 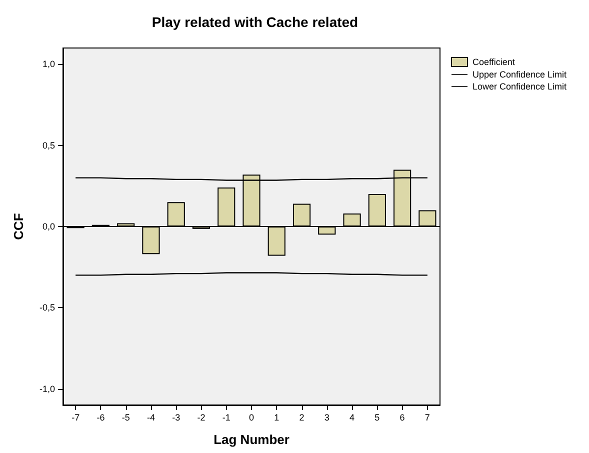 I want to click on y-tick-label: 0,5, so click(x=48, y=145).